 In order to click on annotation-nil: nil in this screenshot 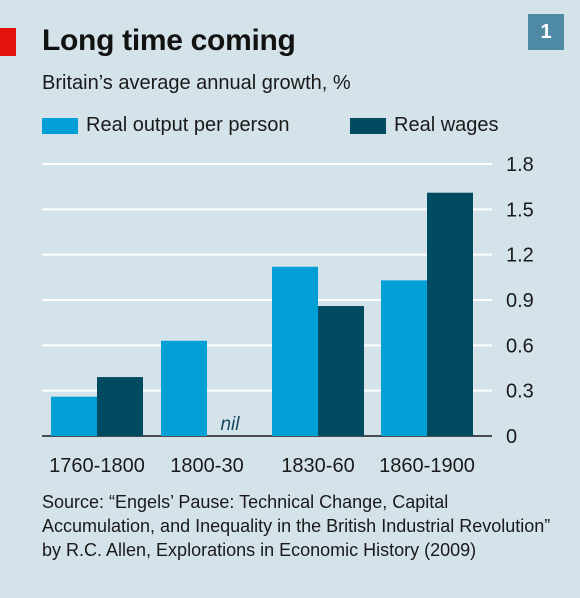, I will do `click(230, 424)`.